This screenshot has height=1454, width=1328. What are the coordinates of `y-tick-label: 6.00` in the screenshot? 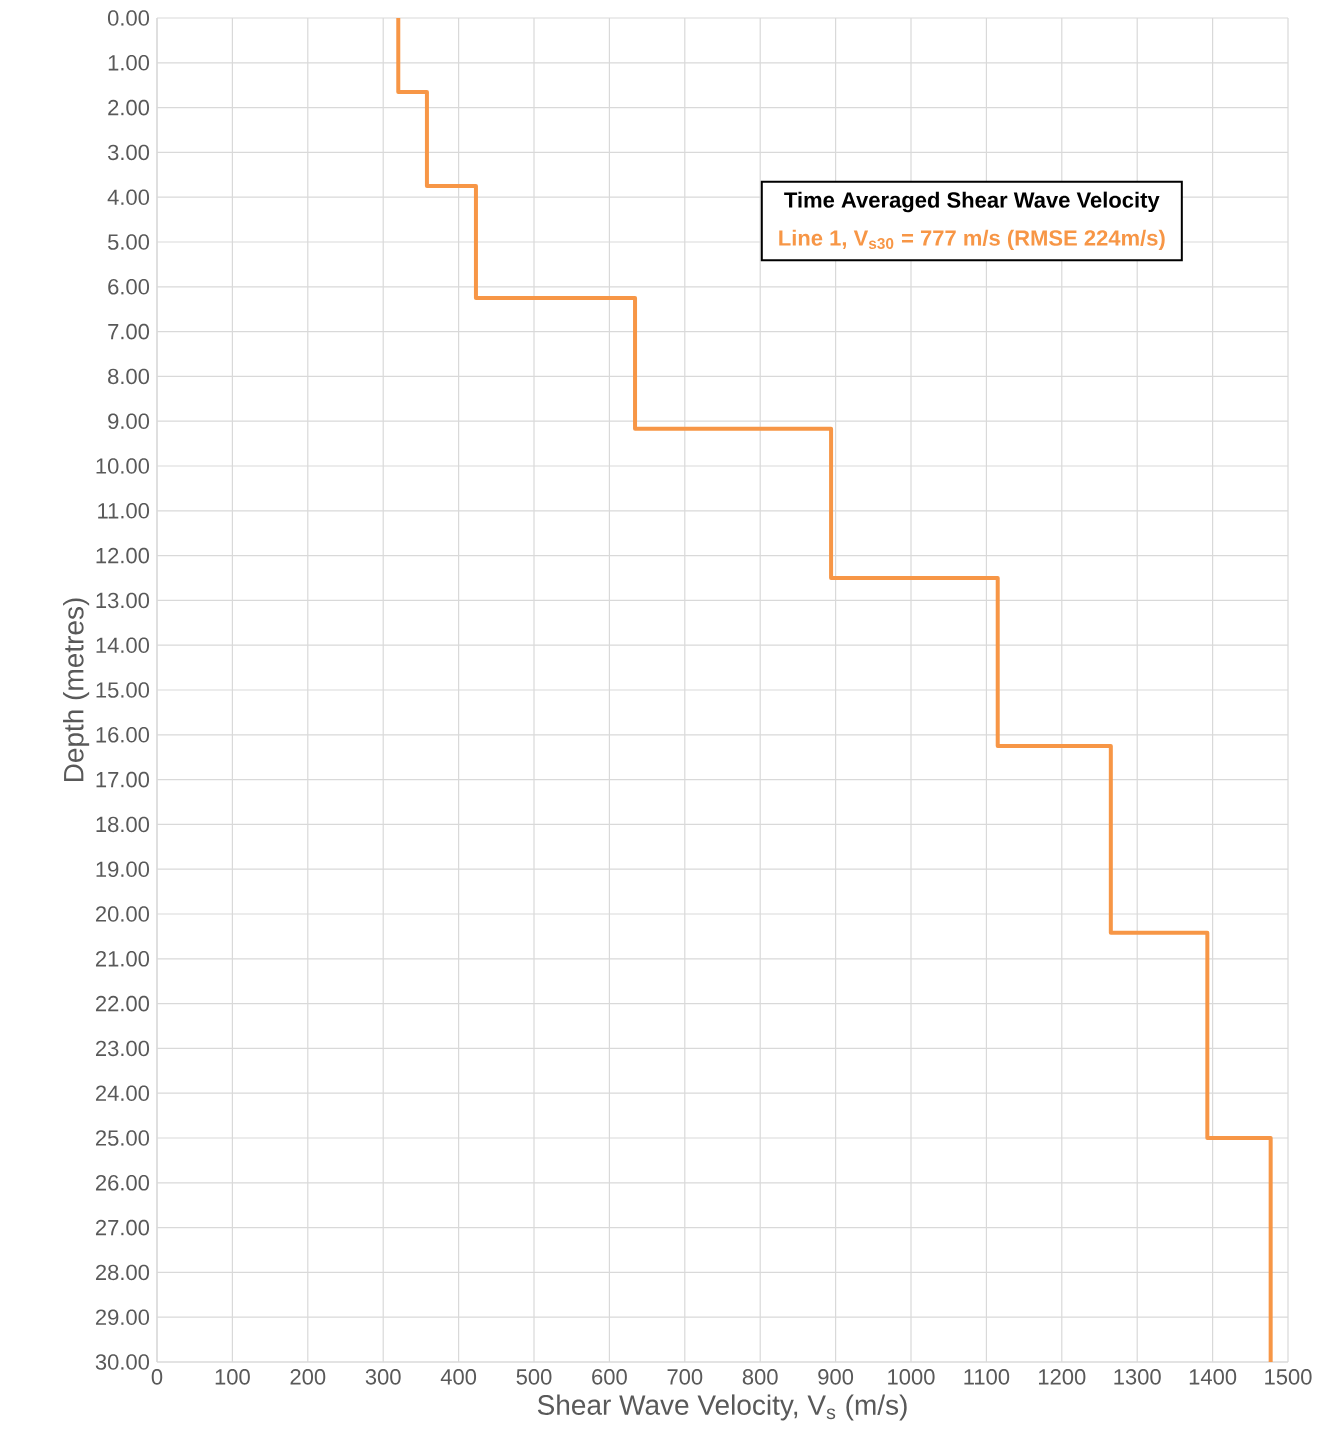 It's located at (129, 287).